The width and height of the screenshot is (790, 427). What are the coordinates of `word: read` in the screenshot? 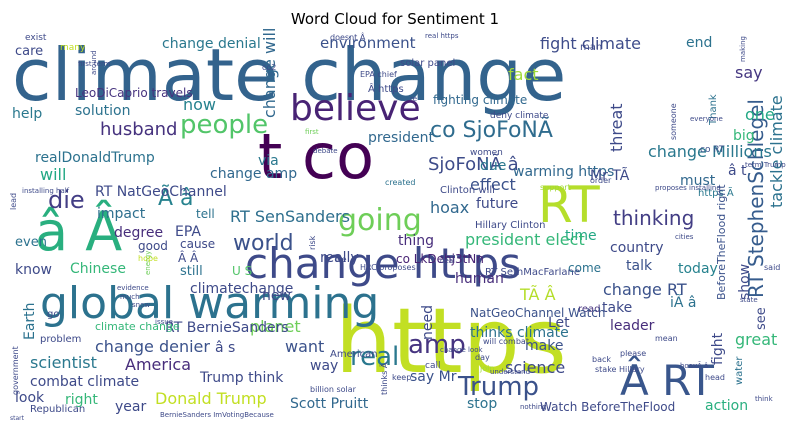 It's located at (589, 309).